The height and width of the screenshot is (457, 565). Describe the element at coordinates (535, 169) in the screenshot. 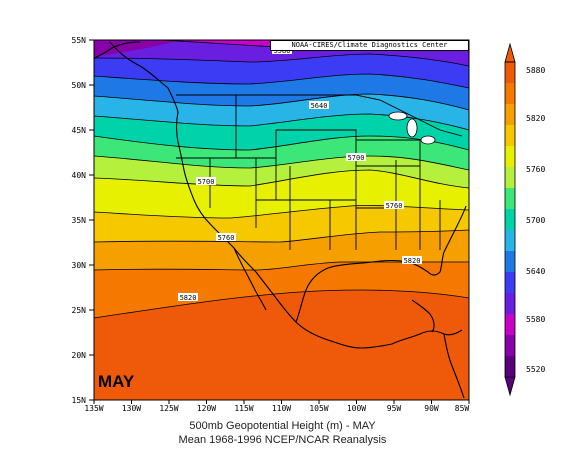

I see `colorbar-label: 5760` at that location.